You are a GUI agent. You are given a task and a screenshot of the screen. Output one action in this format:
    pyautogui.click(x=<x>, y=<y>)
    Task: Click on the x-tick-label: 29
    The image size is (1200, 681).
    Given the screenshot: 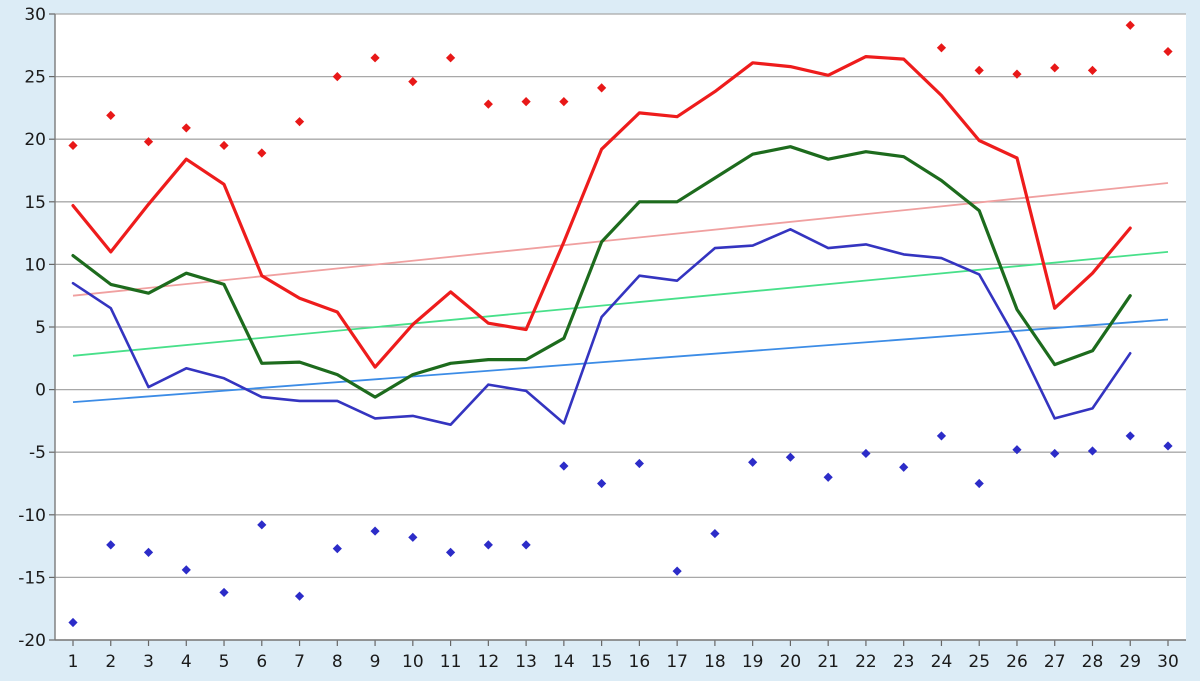 What is the action you would take?
    pyautogui.click(x=1130, y=662)
    